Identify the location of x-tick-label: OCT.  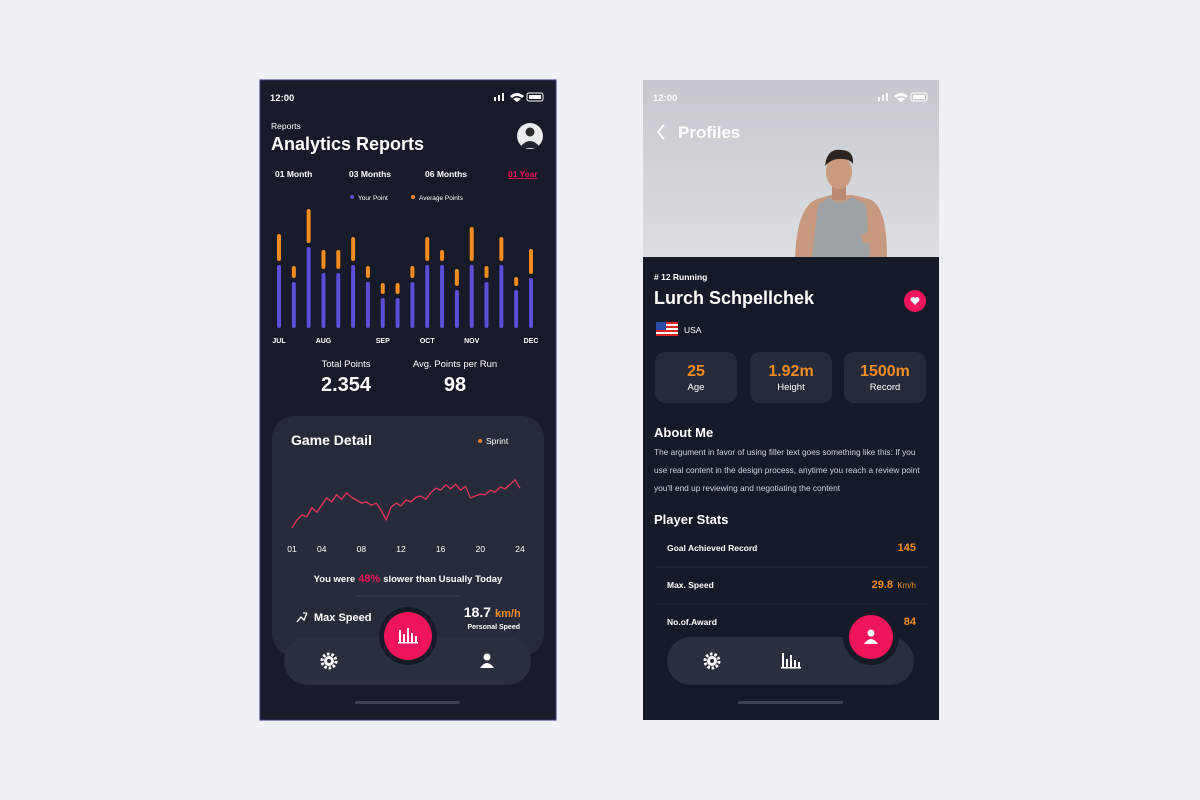
(428, 341).